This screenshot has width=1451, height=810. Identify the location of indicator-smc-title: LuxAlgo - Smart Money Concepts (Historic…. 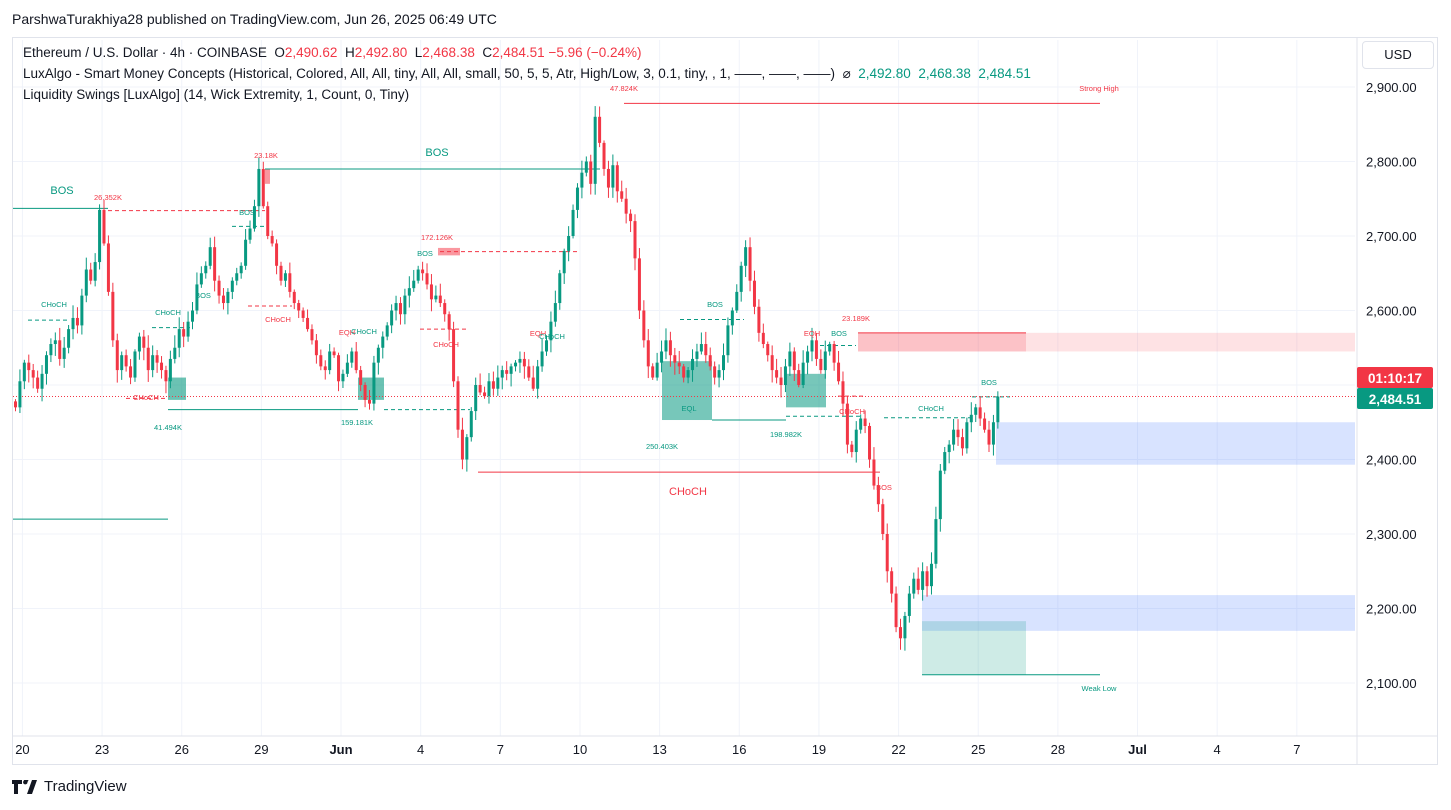
(429, 73).